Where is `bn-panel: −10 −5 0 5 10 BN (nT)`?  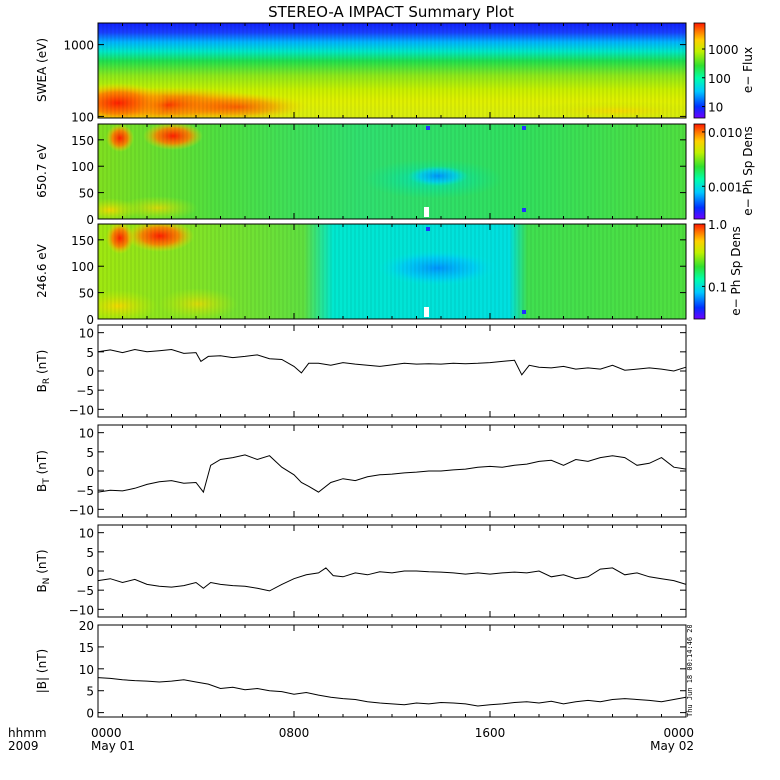
bn-panel: −10 −5 0 5 10 BN (nT) is located at coordinates (361, 571).